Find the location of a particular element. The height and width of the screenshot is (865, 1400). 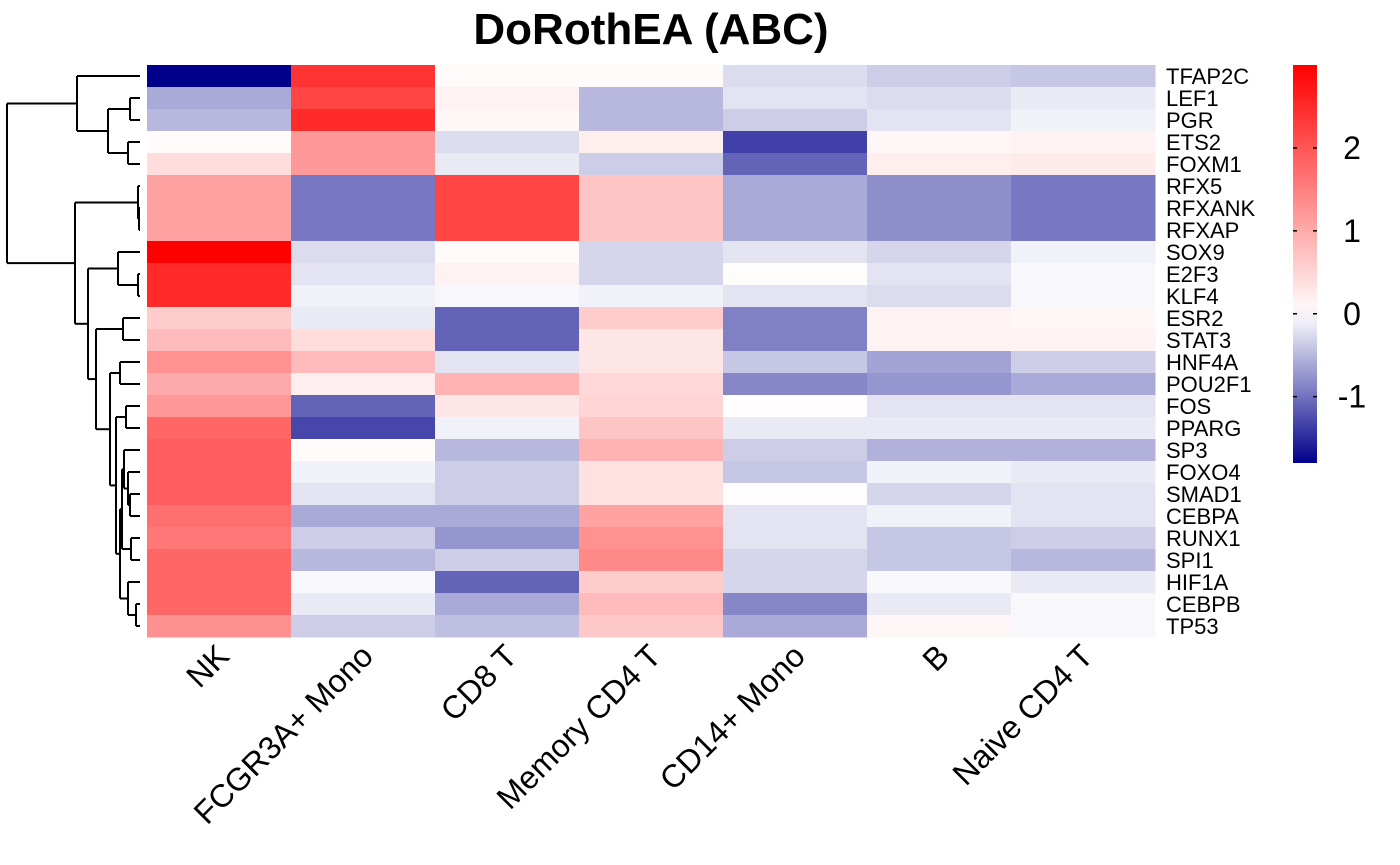

legend-tick-label: -1 is located at coordinates (1352, 397).